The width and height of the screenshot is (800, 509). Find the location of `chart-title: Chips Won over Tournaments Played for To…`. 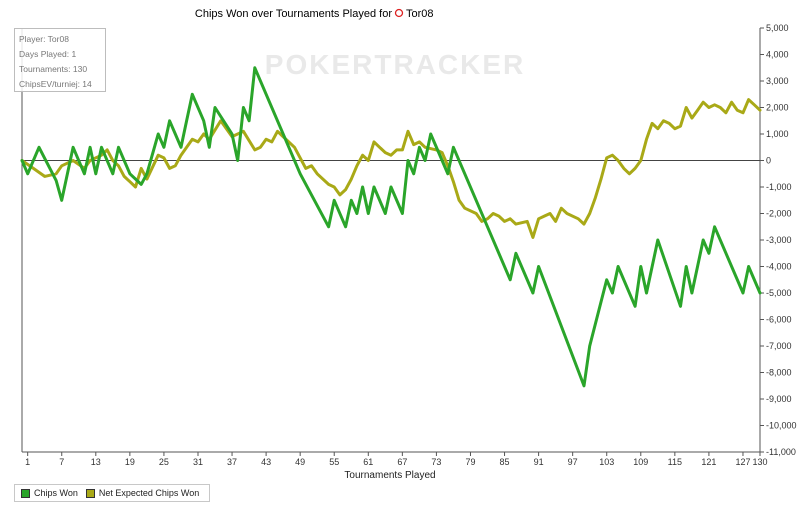

chart-title: Chips Won over Tournaments Played for To… is located at coordinates (314, 14).